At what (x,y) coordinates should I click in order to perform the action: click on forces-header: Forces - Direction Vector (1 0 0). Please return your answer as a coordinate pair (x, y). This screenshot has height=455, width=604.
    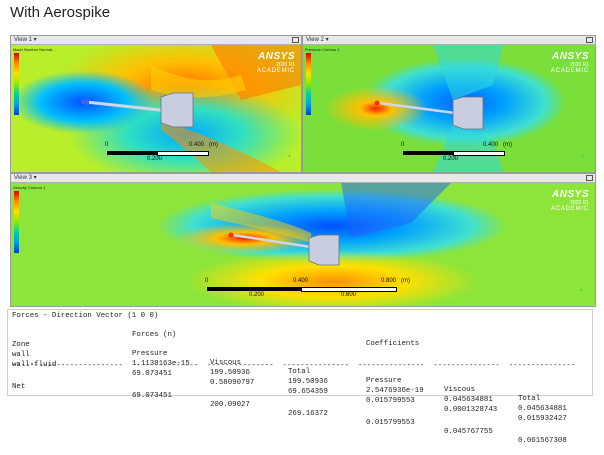
    Looking at the image, I should click on (85, 316).